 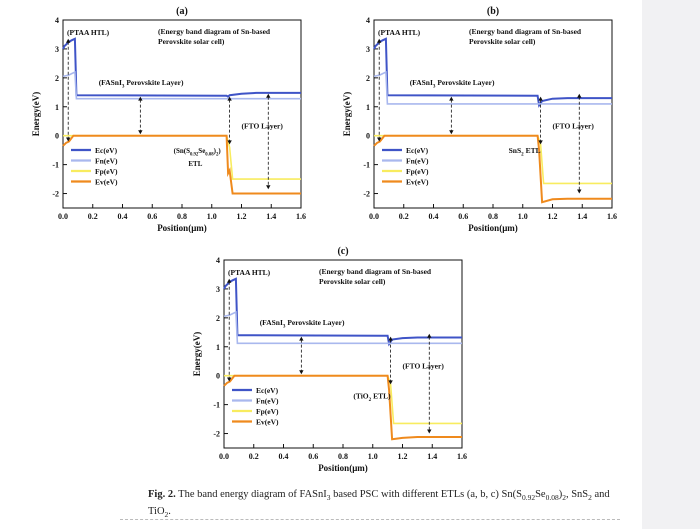 I want to click on y-tick-label: 3, so click(x=368, y=49).